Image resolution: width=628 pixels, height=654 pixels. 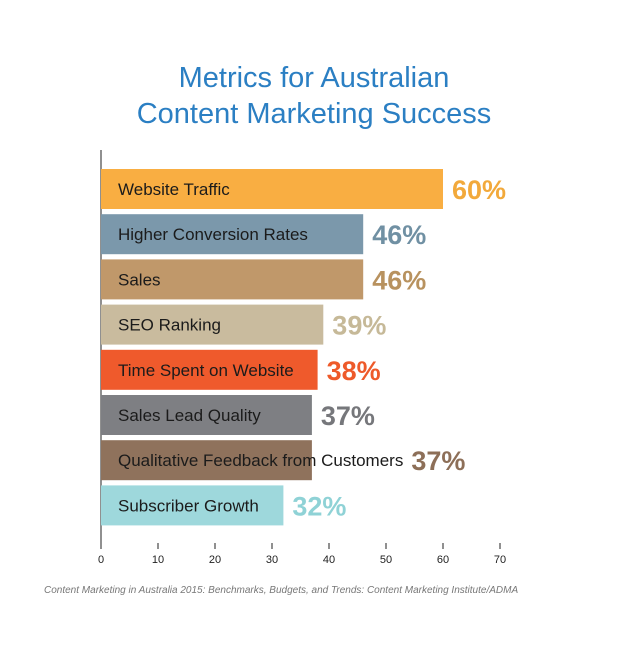 What do you see at coordinates (354, 371) in the screenshot?
I see `data-label: 38%` at bounding box center [354, 371].